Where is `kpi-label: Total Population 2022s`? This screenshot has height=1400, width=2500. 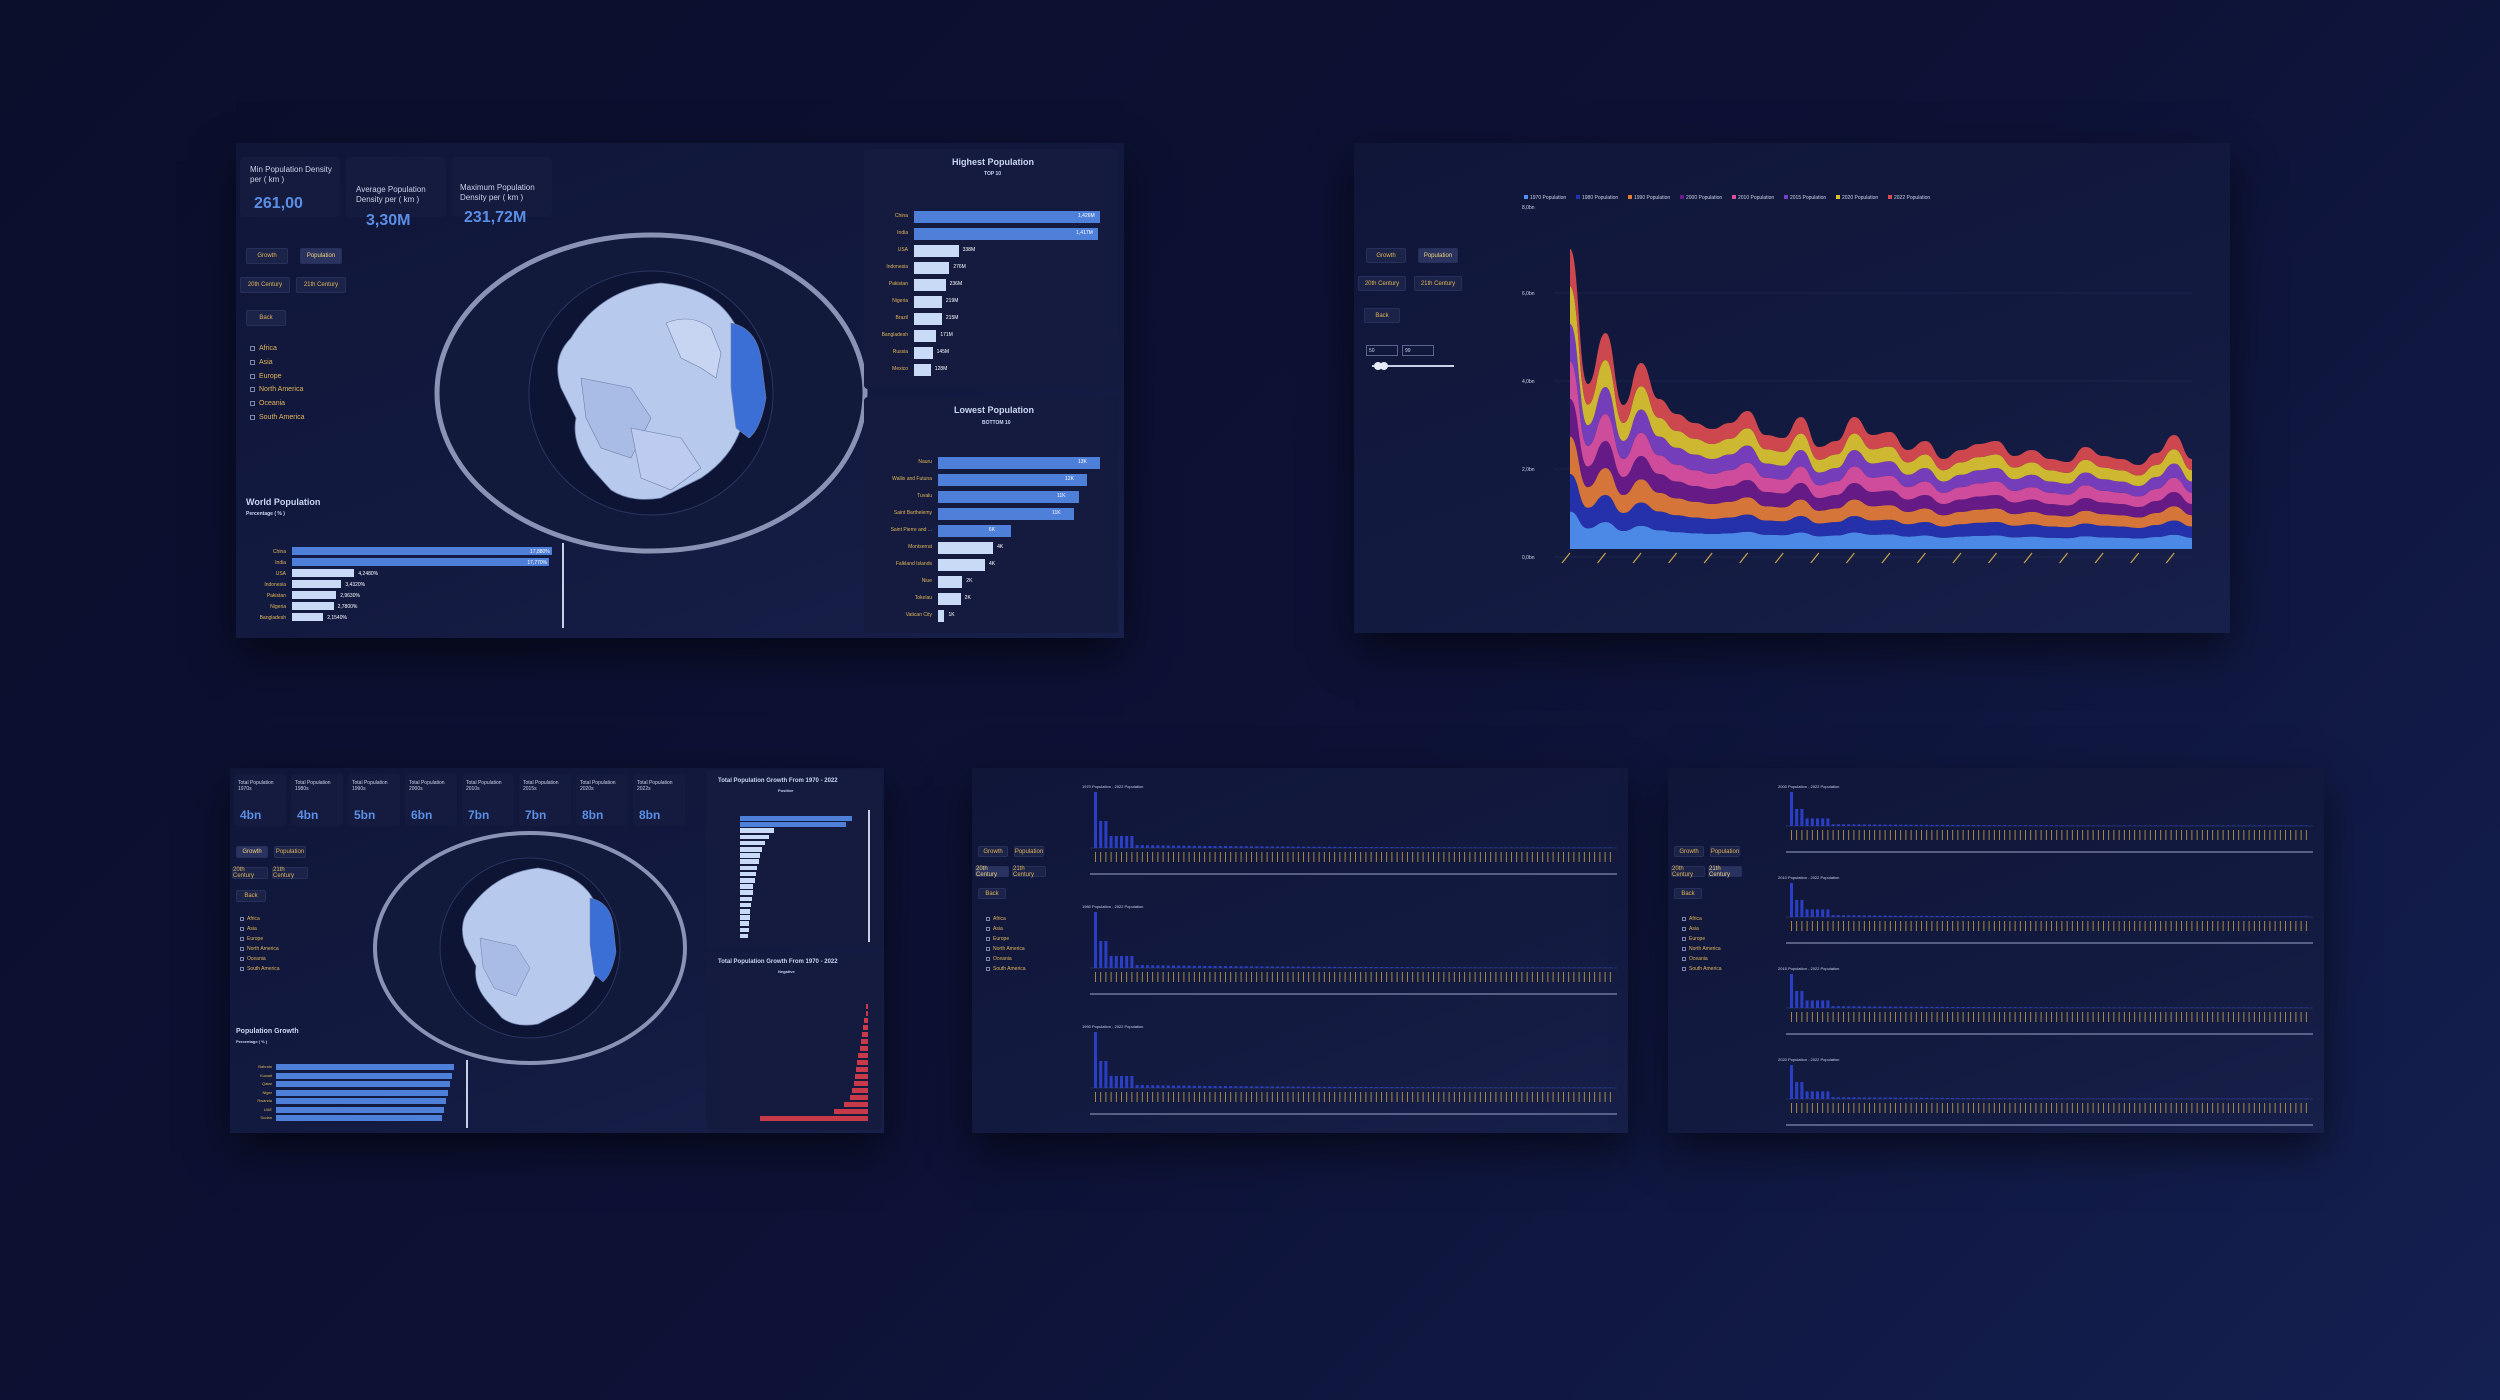
kpi-label: Total Population 2022s is located at coordinates (655, 786).